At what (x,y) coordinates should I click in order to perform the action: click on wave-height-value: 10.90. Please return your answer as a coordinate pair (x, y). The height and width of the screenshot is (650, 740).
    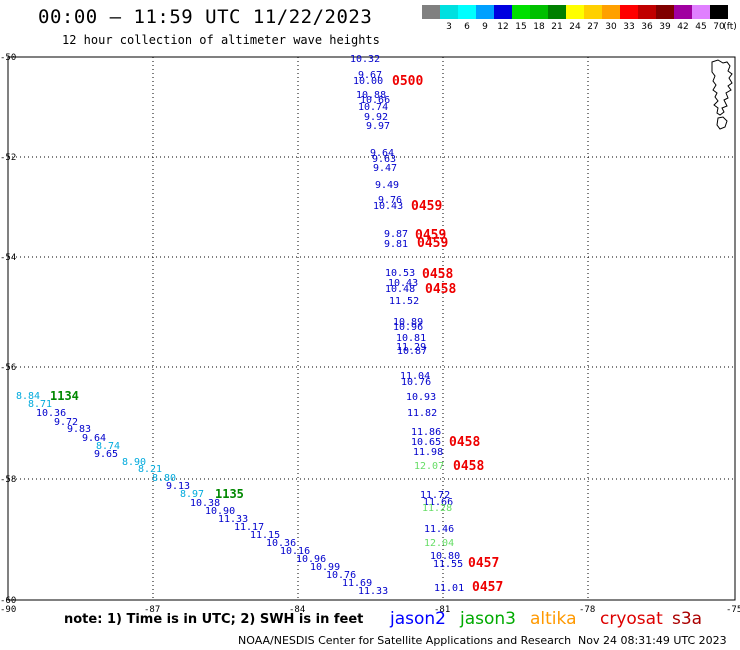
    Looking at the image, I should click on (220, 511).